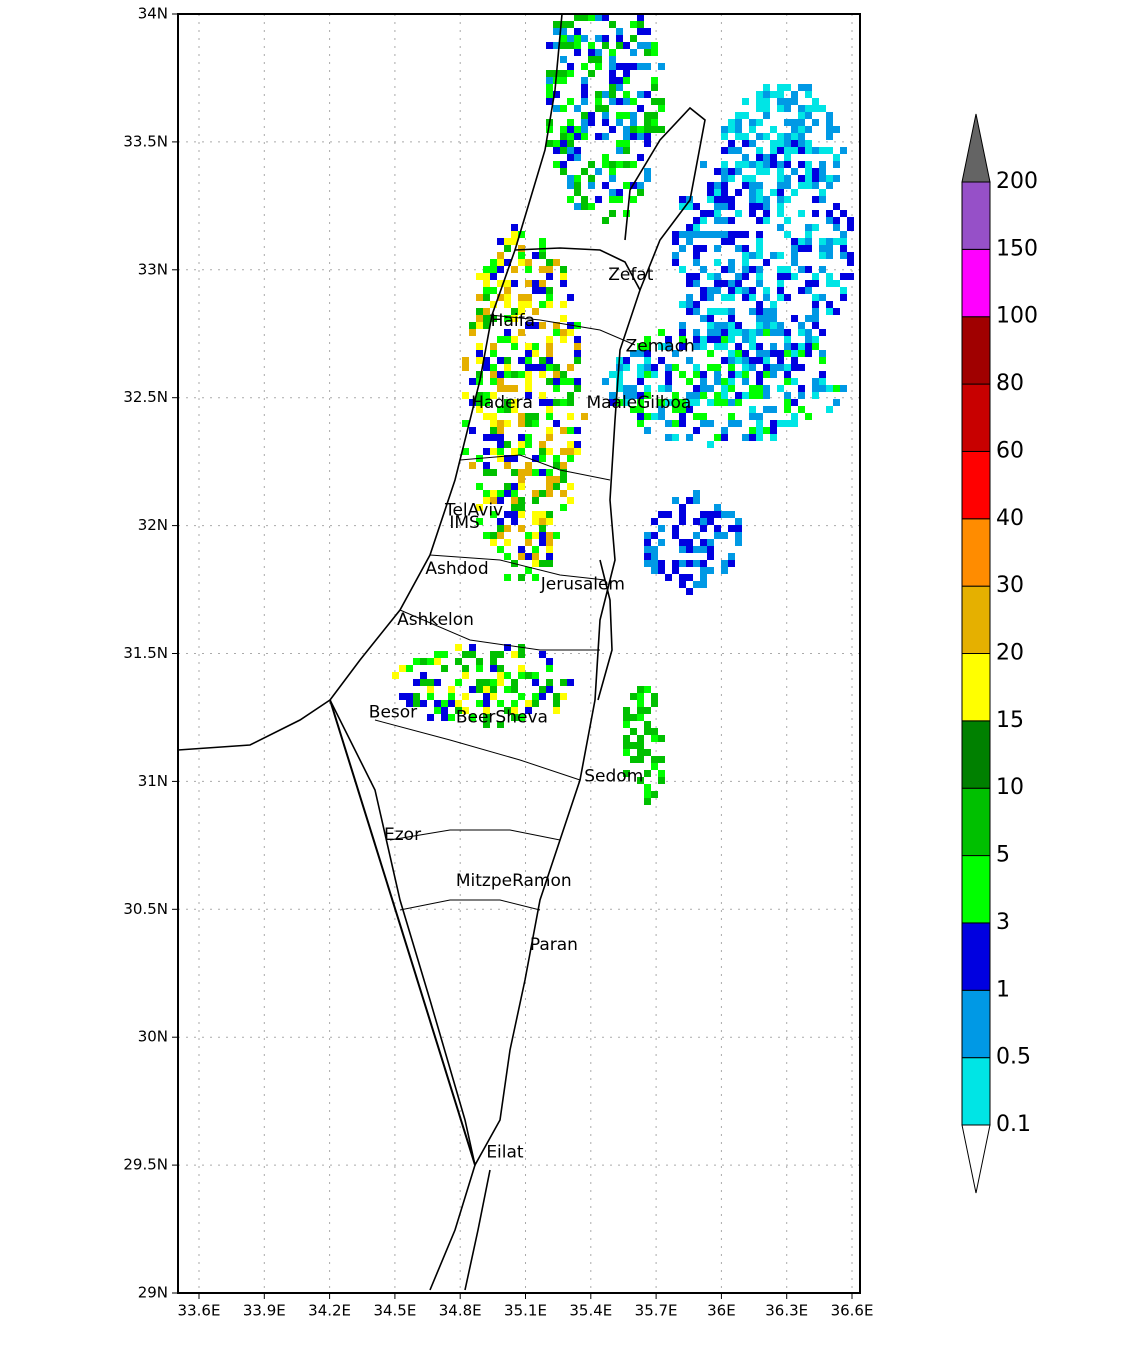 Image resolution: width=1121 pixels, height=1346 pixels. What do you see at coordinates (1017, 248) in the screenshot?
I see `colorbar-label: 150` at bounding box center [1017, 248].